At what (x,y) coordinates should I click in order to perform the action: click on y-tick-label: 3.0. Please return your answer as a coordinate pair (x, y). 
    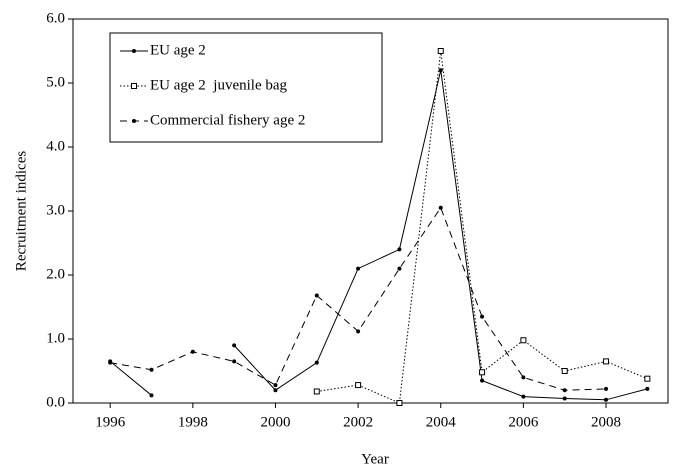
    Looking at the image, I should click on (55, 210).